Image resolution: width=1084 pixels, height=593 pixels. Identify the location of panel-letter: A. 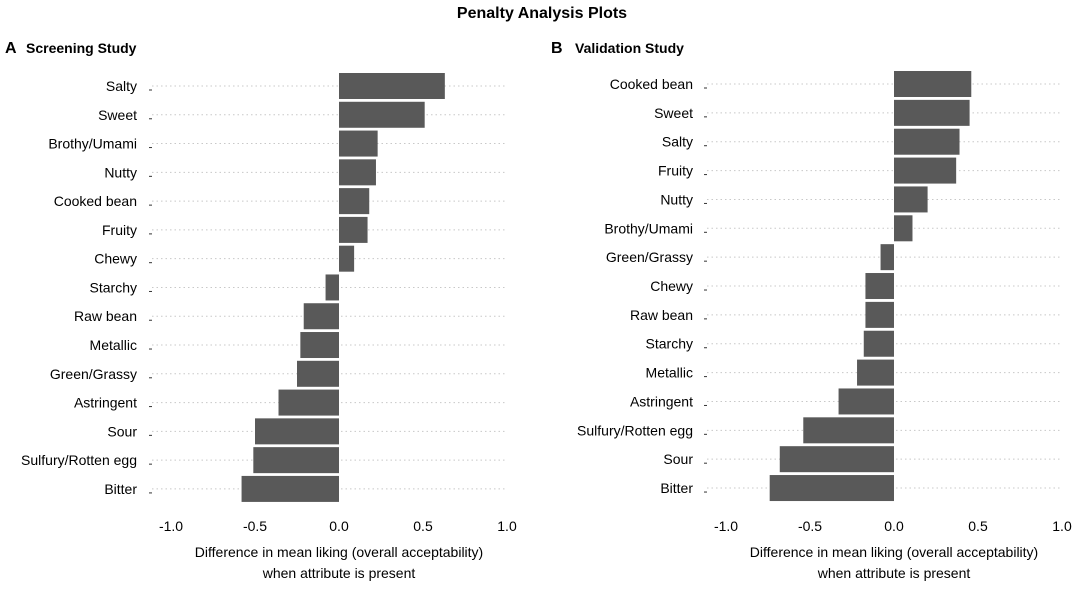
(11, 48).